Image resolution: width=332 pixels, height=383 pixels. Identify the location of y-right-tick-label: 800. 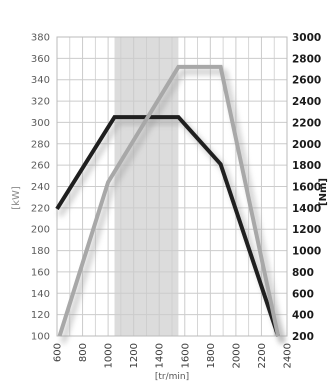
(303, 273).